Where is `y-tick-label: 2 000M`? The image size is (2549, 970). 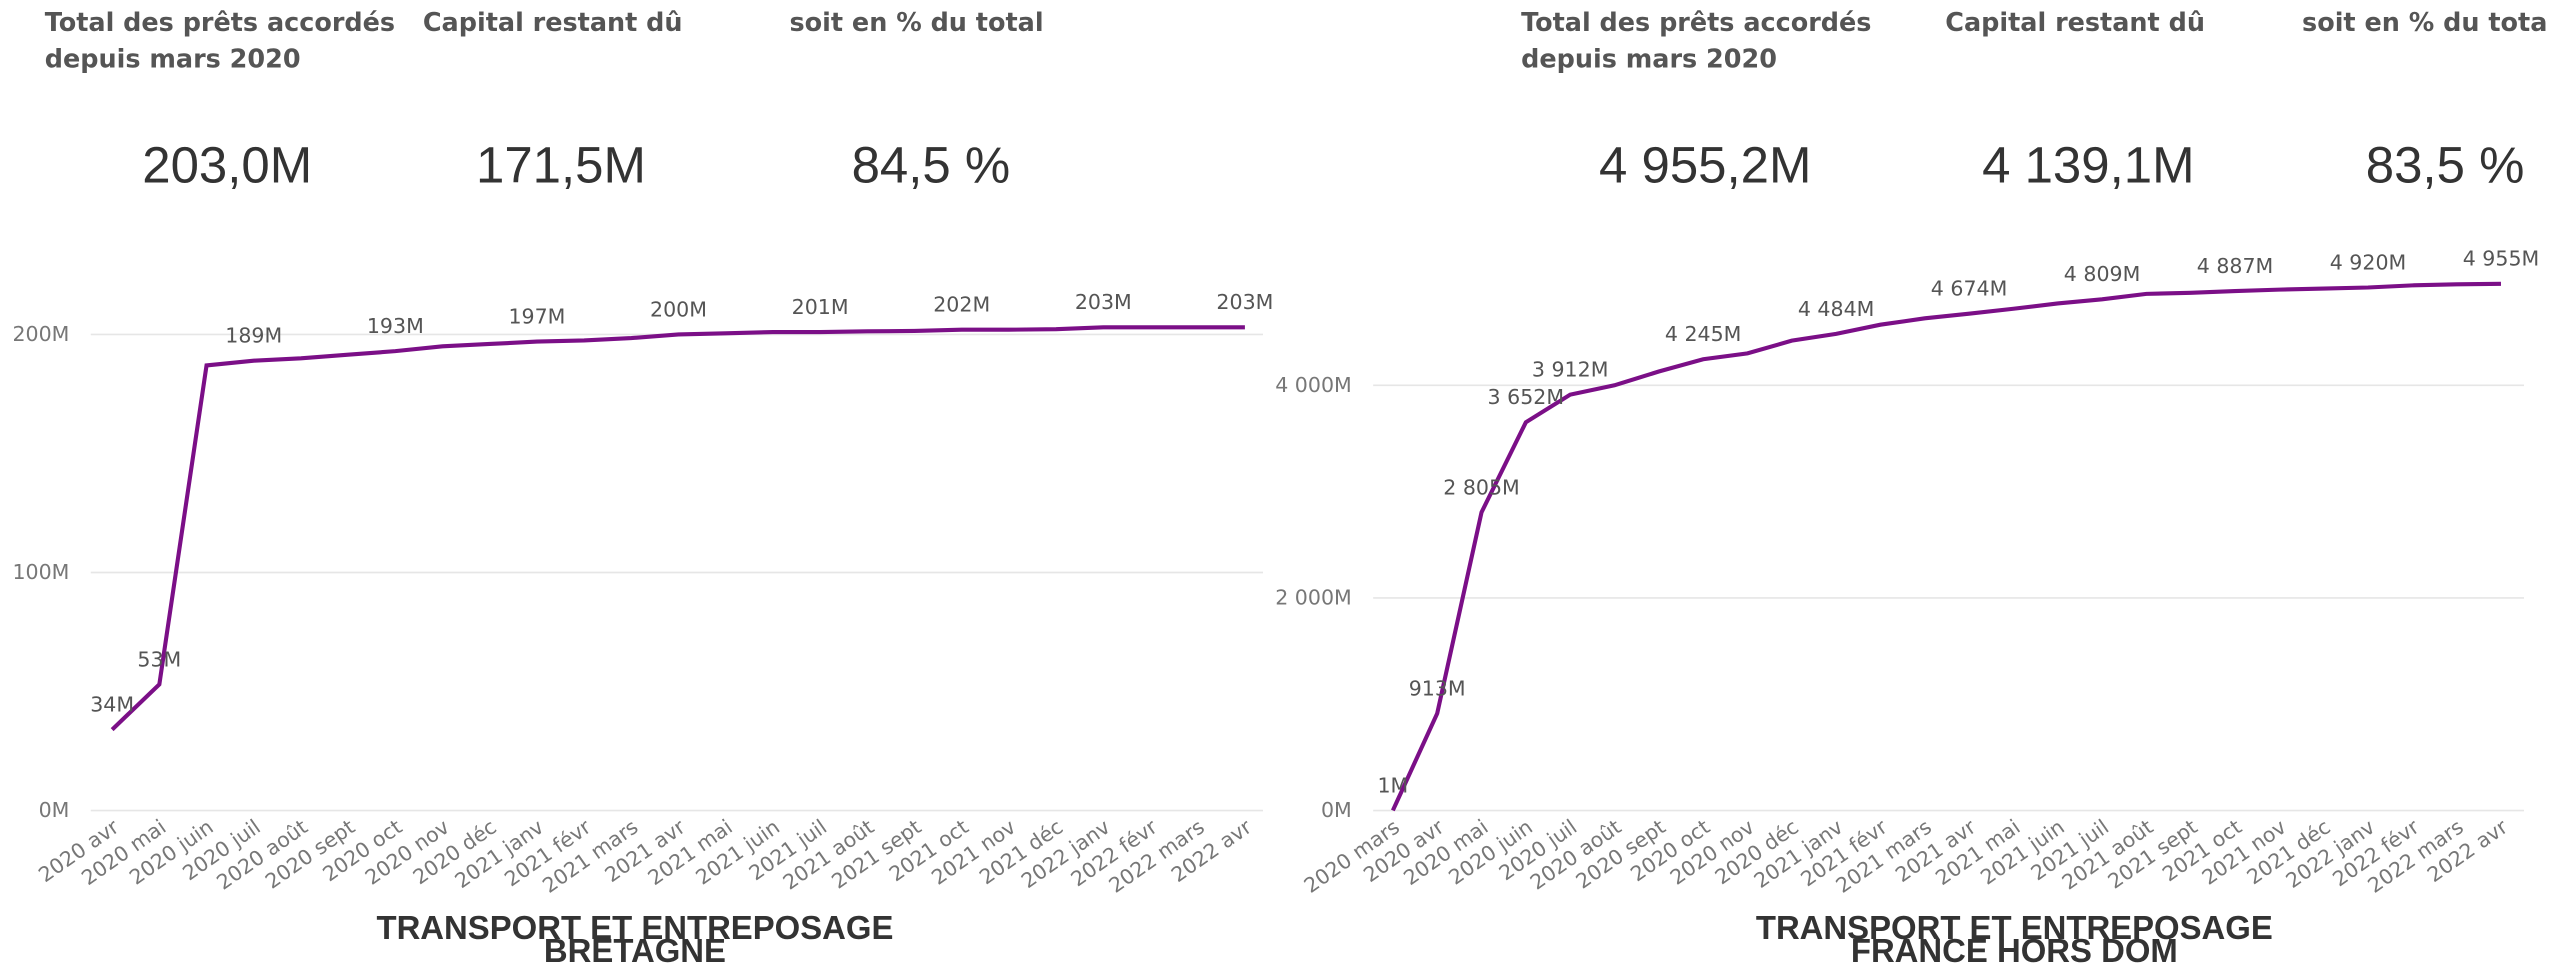 y-tick-label: 2 000M is located at coordinates (1313, 597).